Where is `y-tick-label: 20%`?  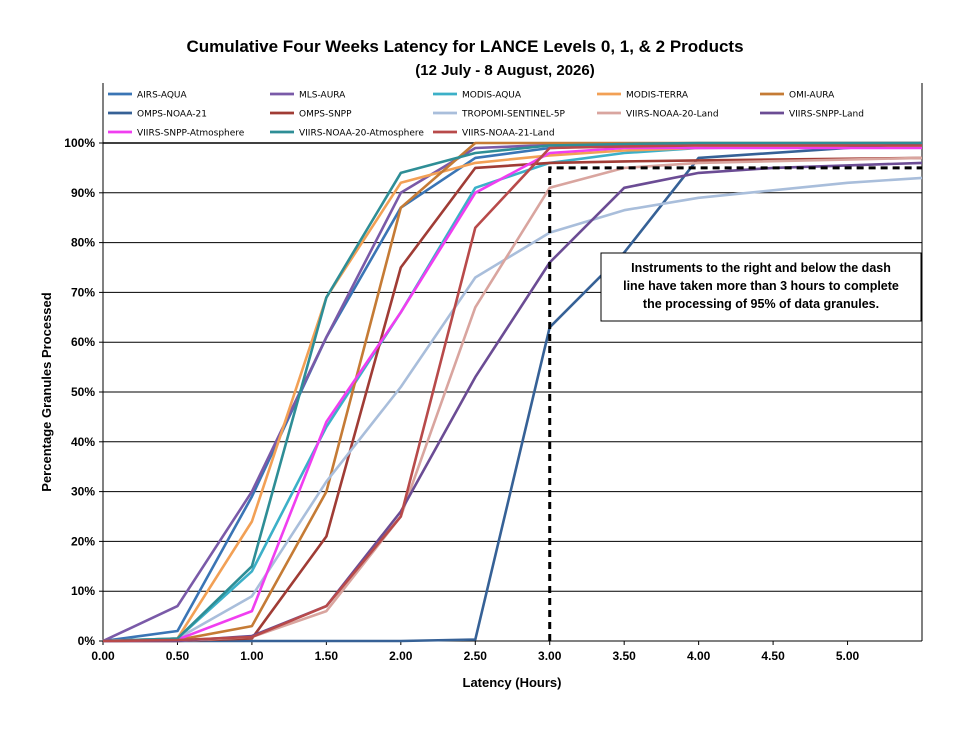
y-tick-label: 20% is located at coordinates (83, 541).